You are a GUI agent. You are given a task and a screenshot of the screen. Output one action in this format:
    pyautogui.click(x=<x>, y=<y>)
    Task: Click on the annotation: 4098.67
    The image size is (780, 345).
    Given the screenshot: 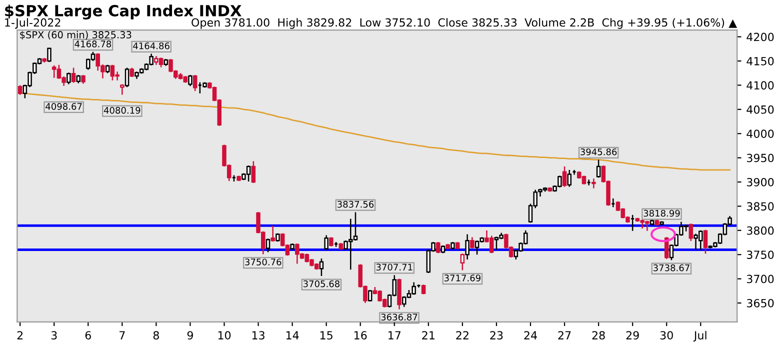 What is the action you would take?
    pyautogui.click(x=64, y=106)
    